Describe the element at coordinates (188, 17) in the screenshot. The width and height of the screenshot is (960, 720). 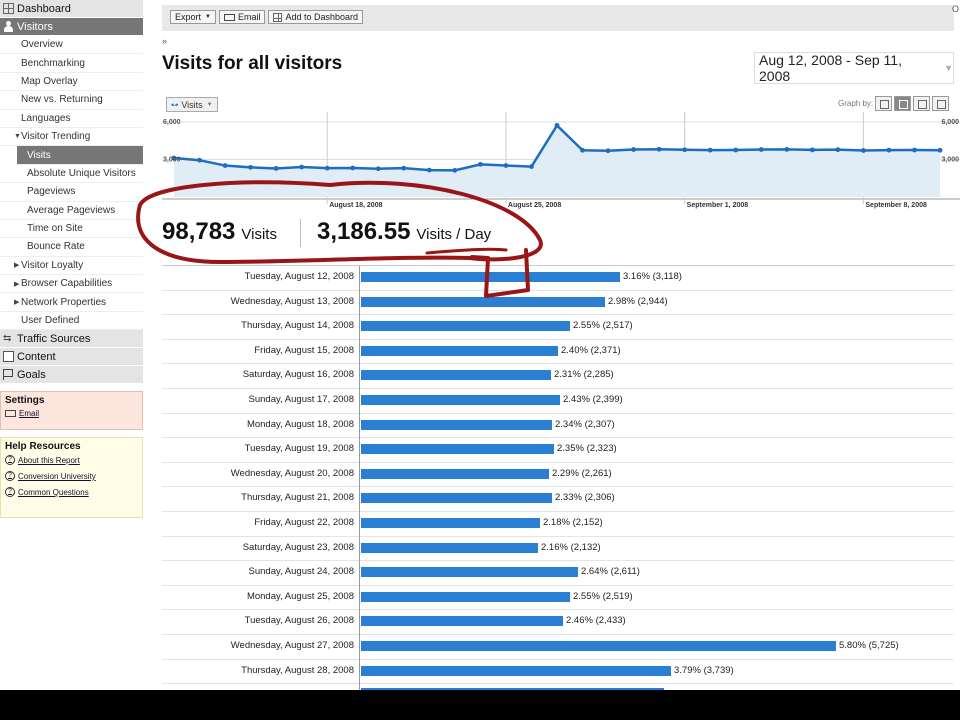
I see `export-label: Export` at that location.